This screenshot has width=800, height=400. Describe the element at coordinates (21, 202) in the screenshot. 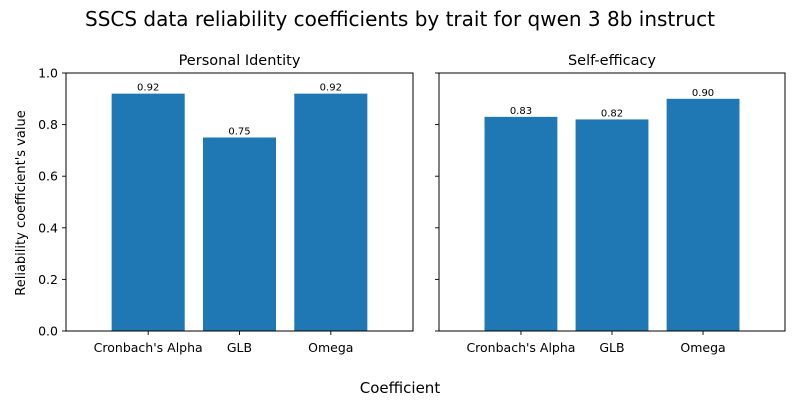

I see `figure-ylabel: Reliability coefficient's value` at that location.